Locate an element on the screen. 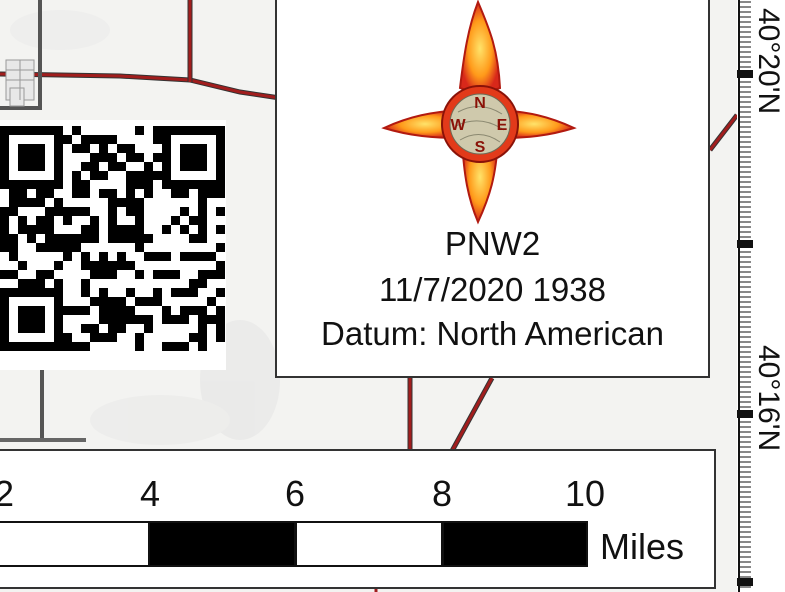 The width and height of the screenshot is (785, 592). qr-code is located at coordinates (113, 245).